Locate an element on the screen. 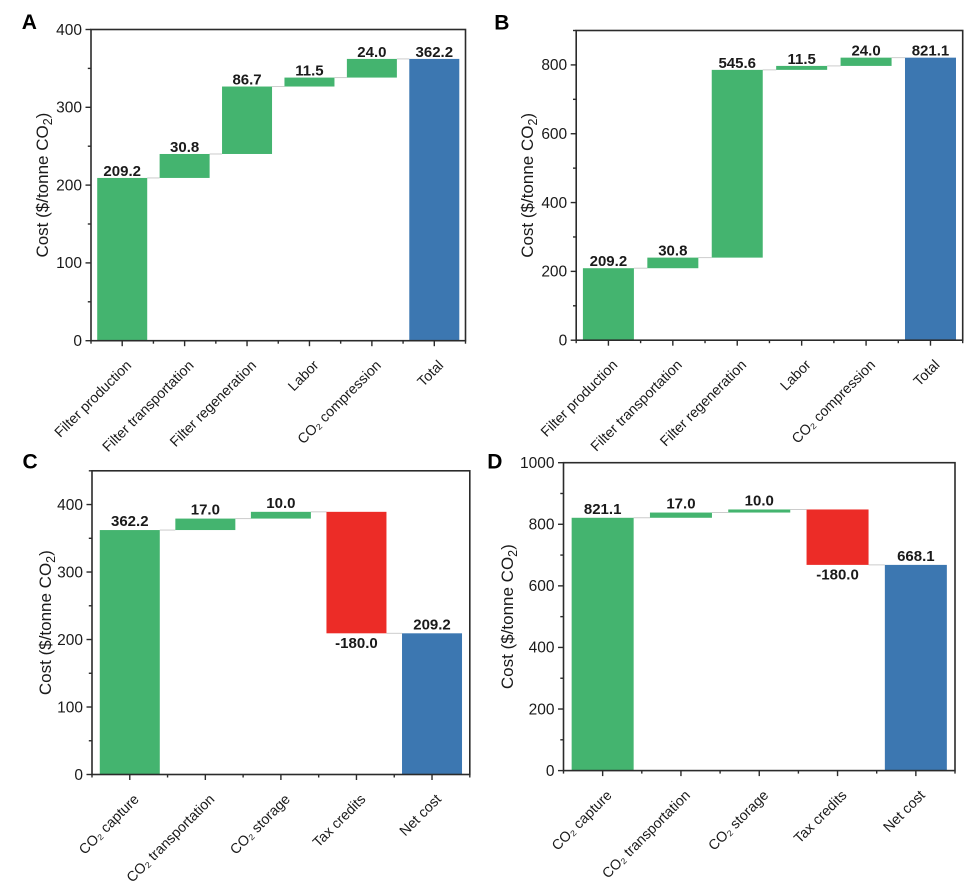 The image size is (980, 893). svg-text: 668.1 is located at coordinates (916, 556).